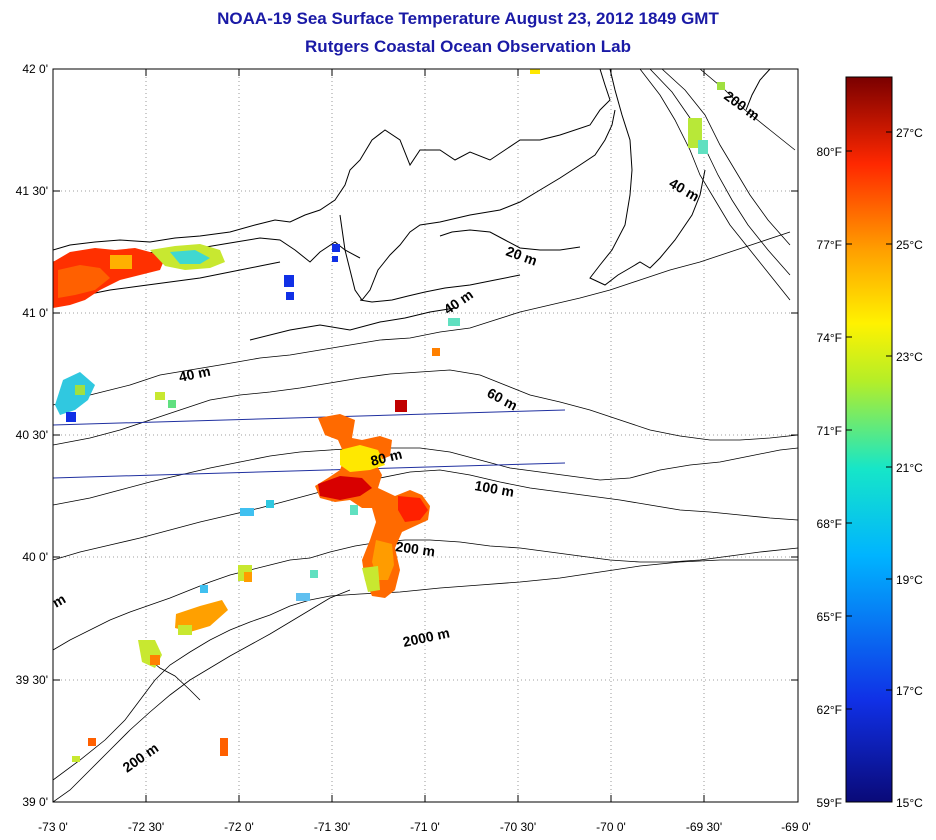 The width and height of the screenshot is (936, 840). What do you see at coordinates (909, 245) in the screenshot?
I see `colorbar-c-label: 25°C` at bounding box center [909, 245].